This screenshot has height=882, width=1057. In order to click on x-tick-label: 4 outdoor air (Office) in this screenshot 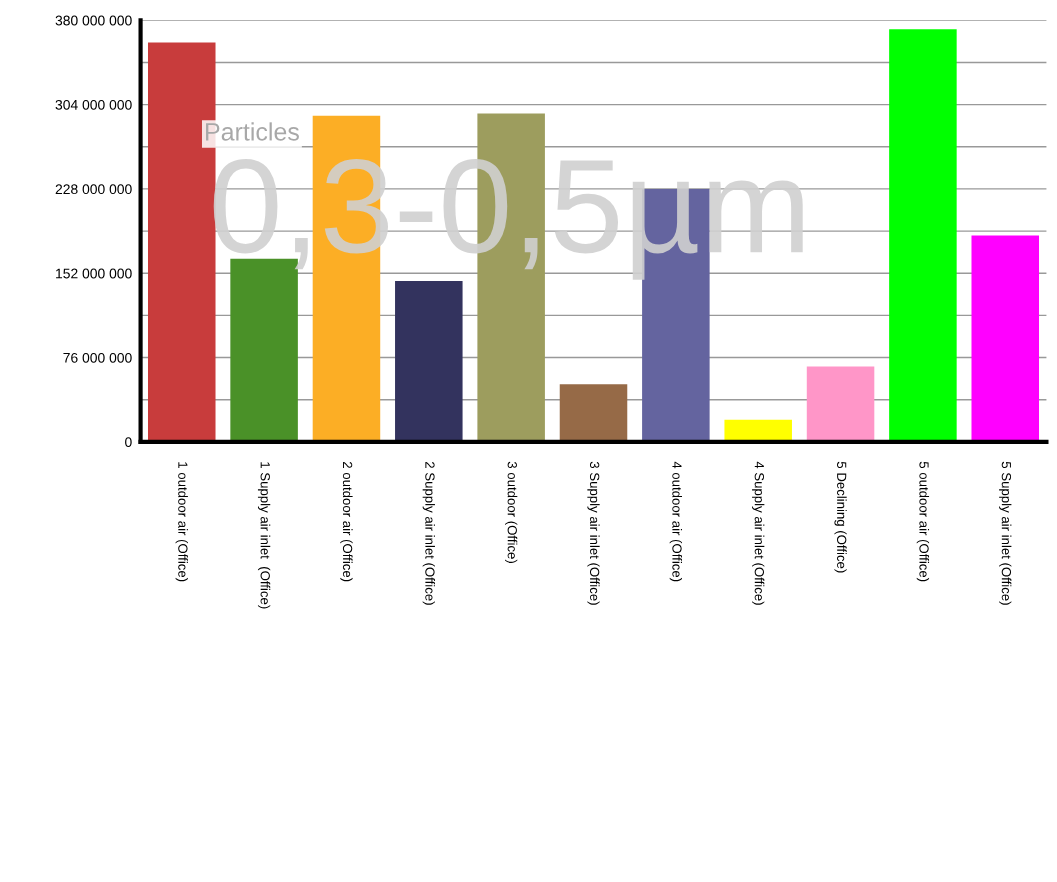, I will do `click(676, 521)`.